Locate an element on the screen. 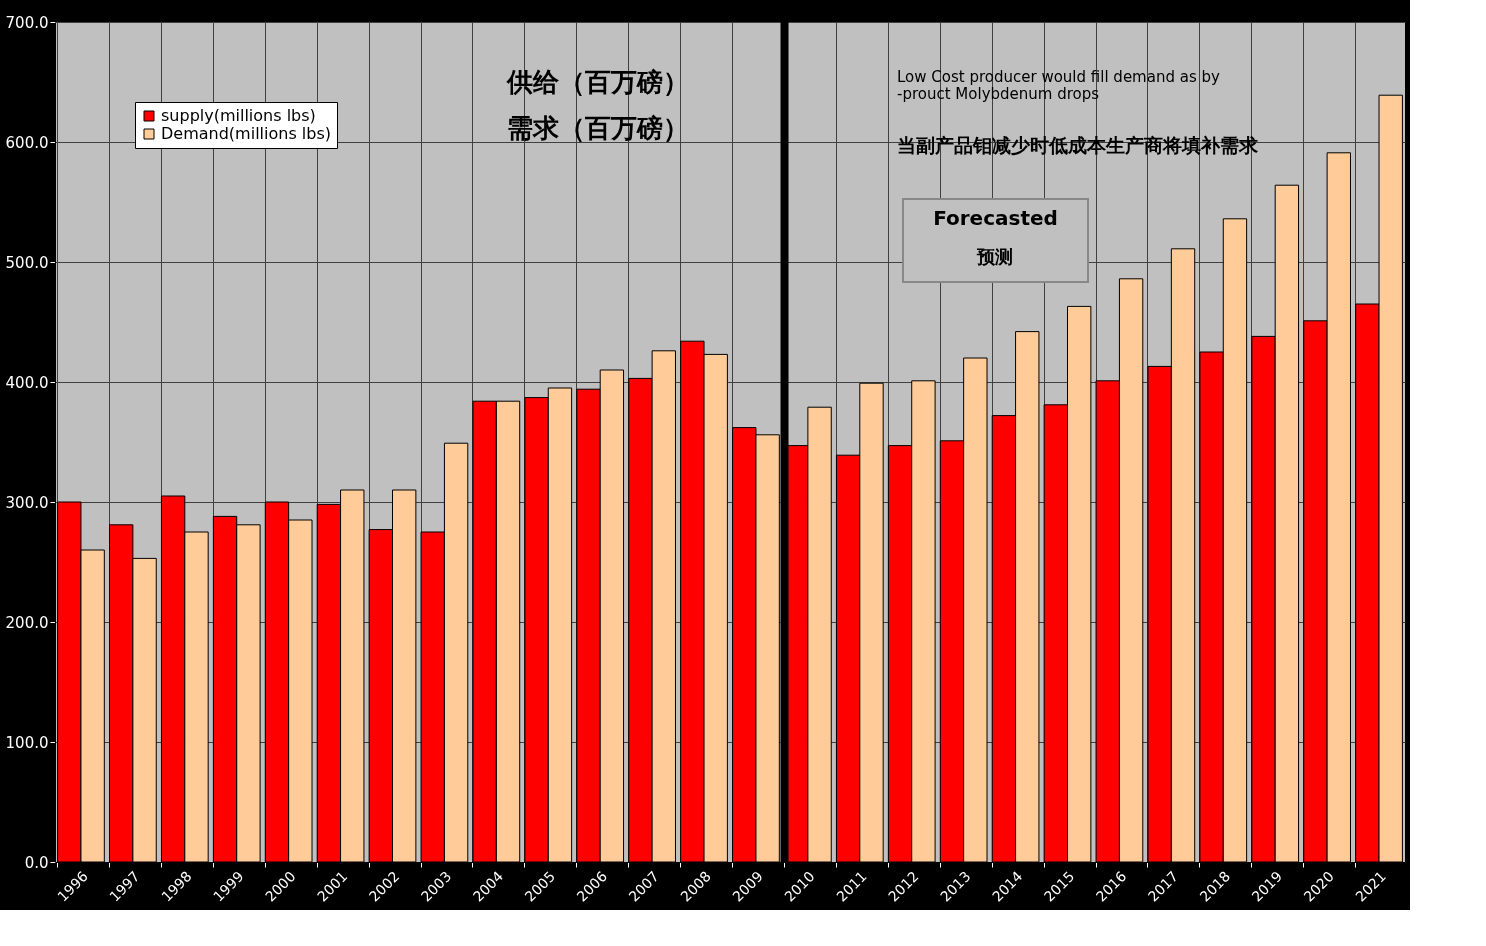  y-tick-label: 700.0 is located at coordinates (27, 22).